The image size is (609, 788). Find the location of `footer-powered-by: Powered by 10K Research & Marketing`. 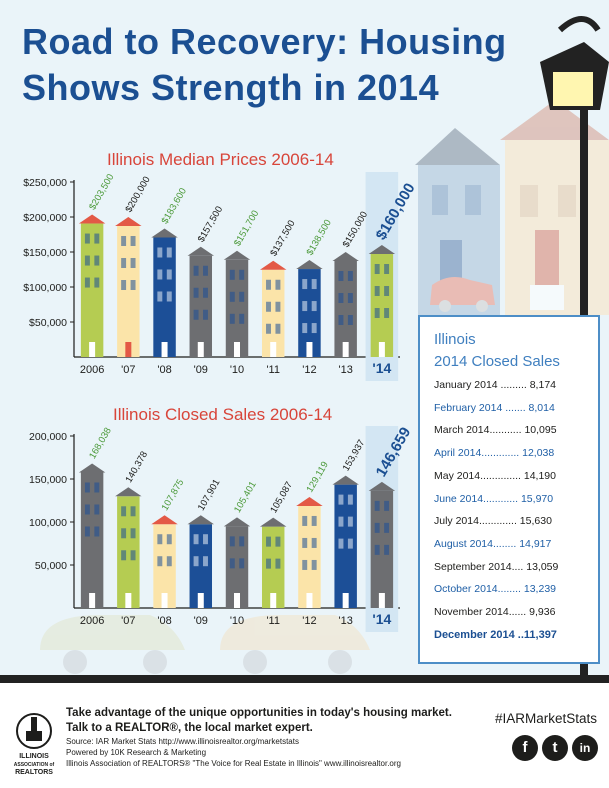

footer-powered-by: Powered by 10K Research & Marketing is located at coordinates (136, 752).